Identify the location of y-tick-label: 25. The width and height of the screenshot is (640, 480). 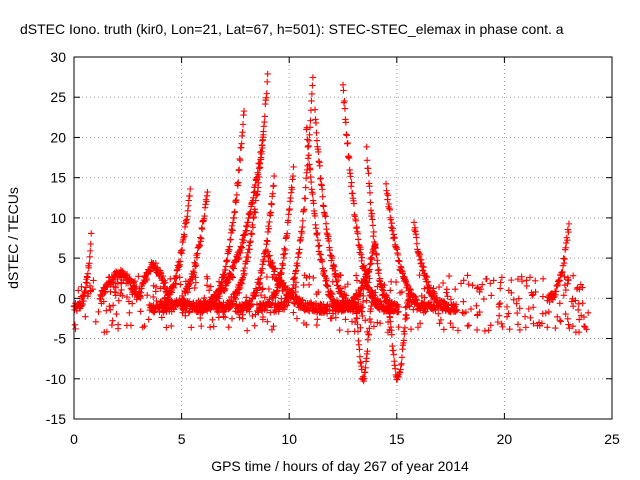
(58, 97).